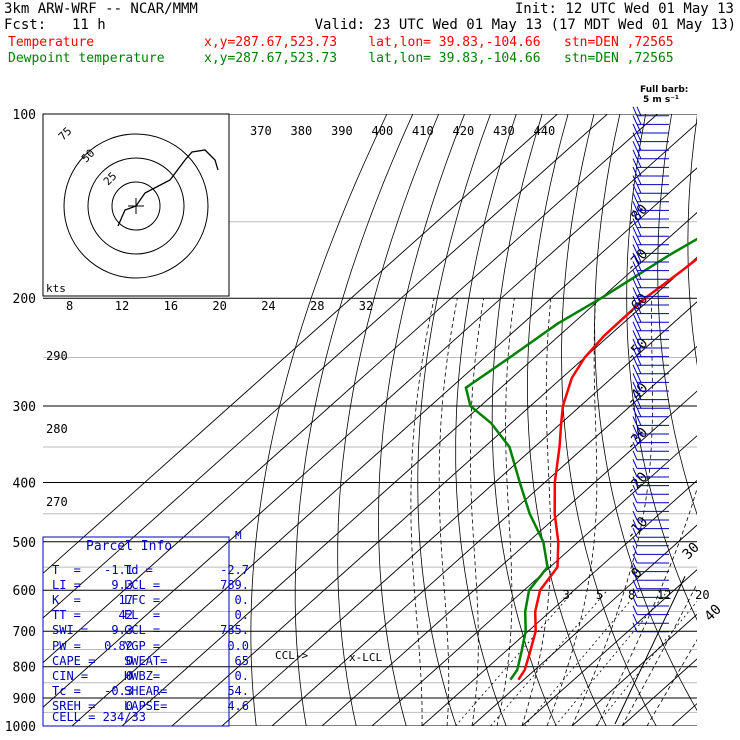 This screenshot has height=740, width=740. What do you see at coordinates (24, 543) in the screenshot?
I see `pressure-tick-500: 500` at bounding box center [24, 543].